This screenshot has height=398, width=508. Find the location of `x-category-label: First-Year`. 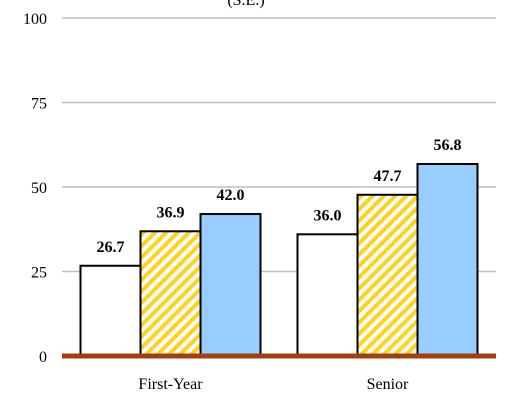

x-category-label: First-Year is located at coordinates (170, 384).